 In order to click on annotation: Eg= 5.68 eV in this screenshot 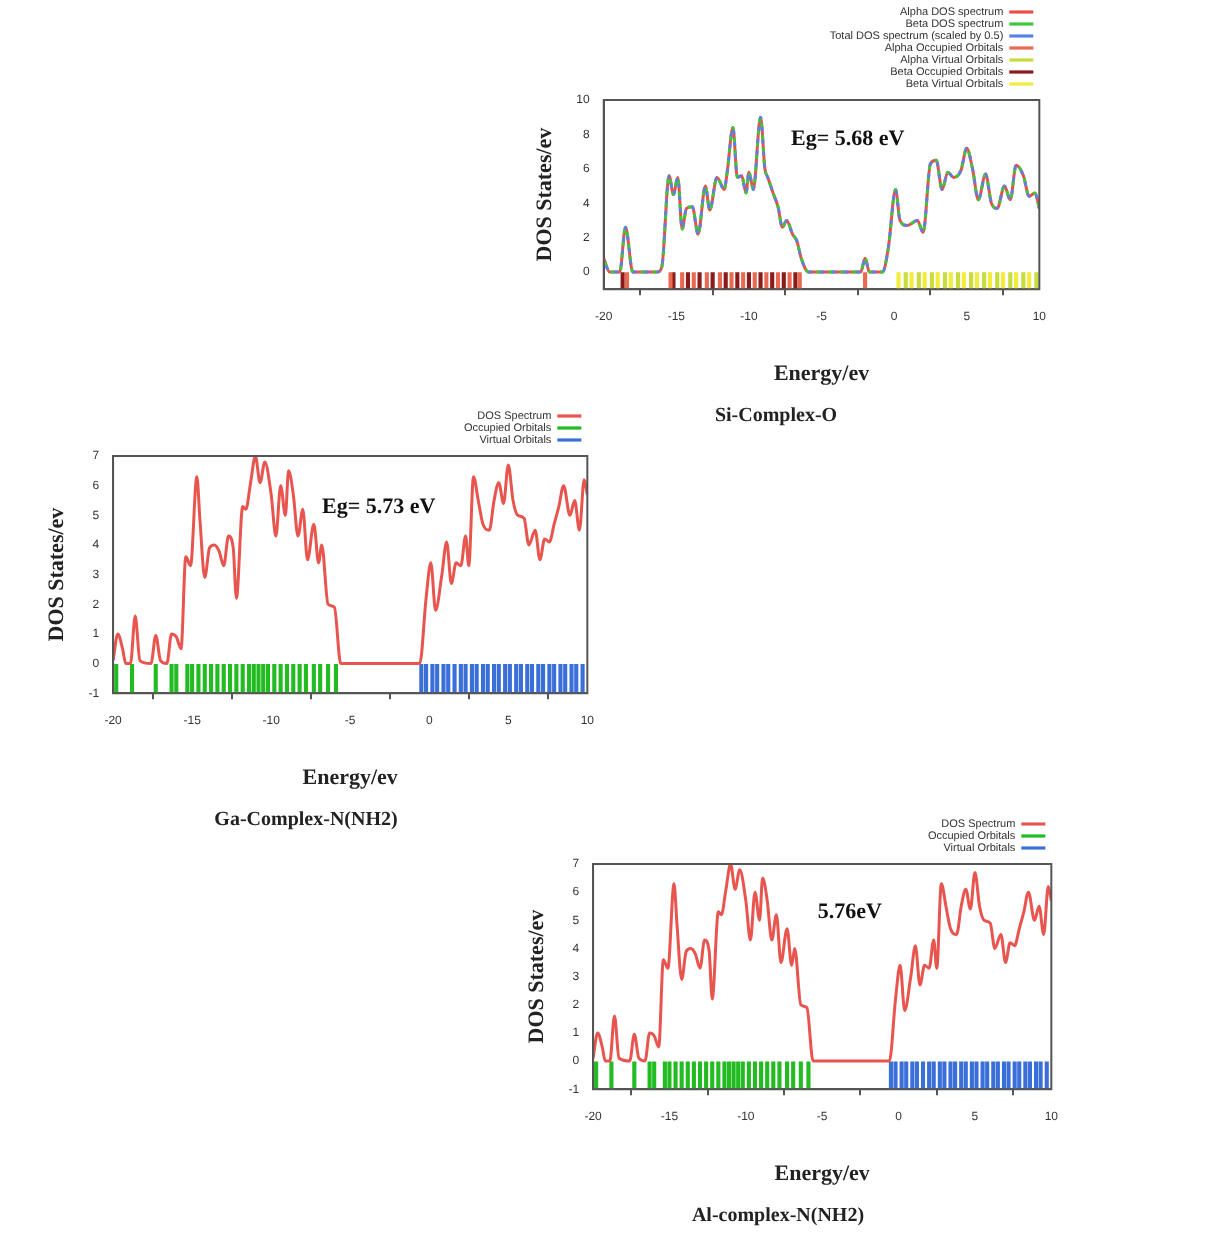, I will do `click(847, 139)`.